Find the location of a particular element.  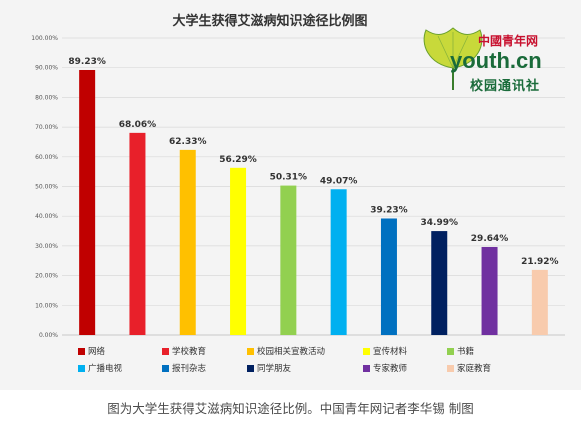

data-label: 21.92% is located at coordinates (540, 262).